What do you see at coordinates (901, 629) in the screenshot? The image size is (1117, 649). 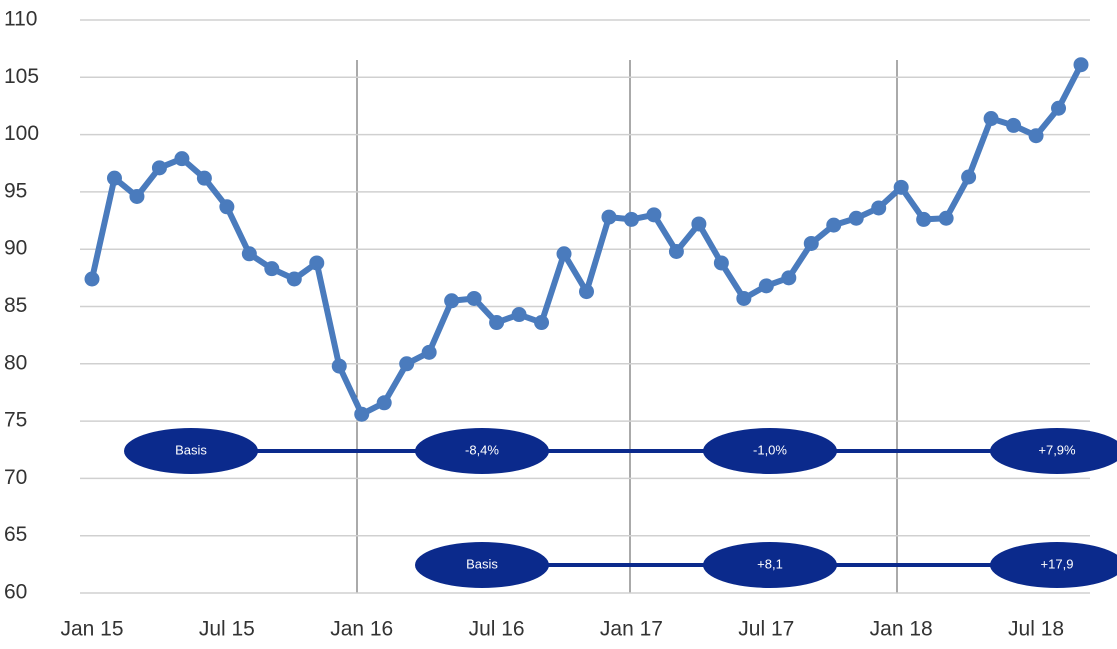 I see `x-tick-label: Jan 18` at bounding box center [901, 629].